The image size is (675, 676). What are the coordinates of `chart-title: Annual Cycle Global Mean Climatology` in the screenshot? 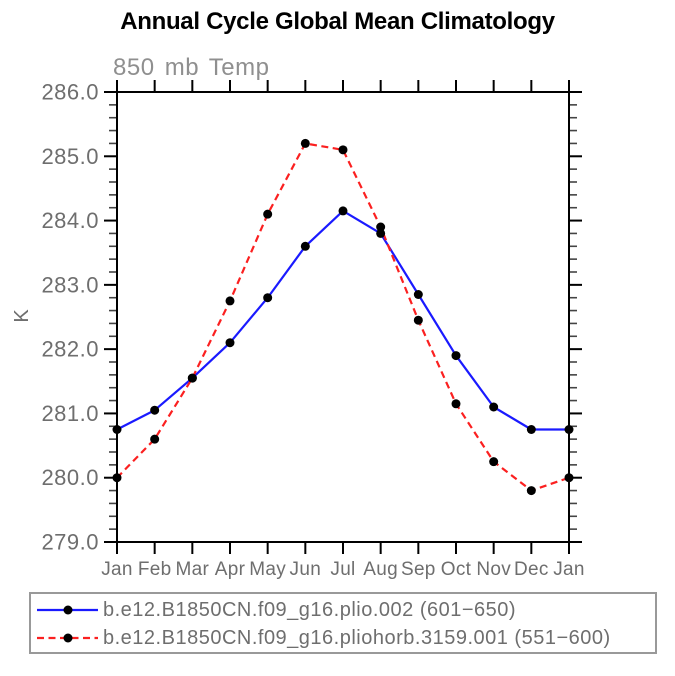 It's located at (337, 21).